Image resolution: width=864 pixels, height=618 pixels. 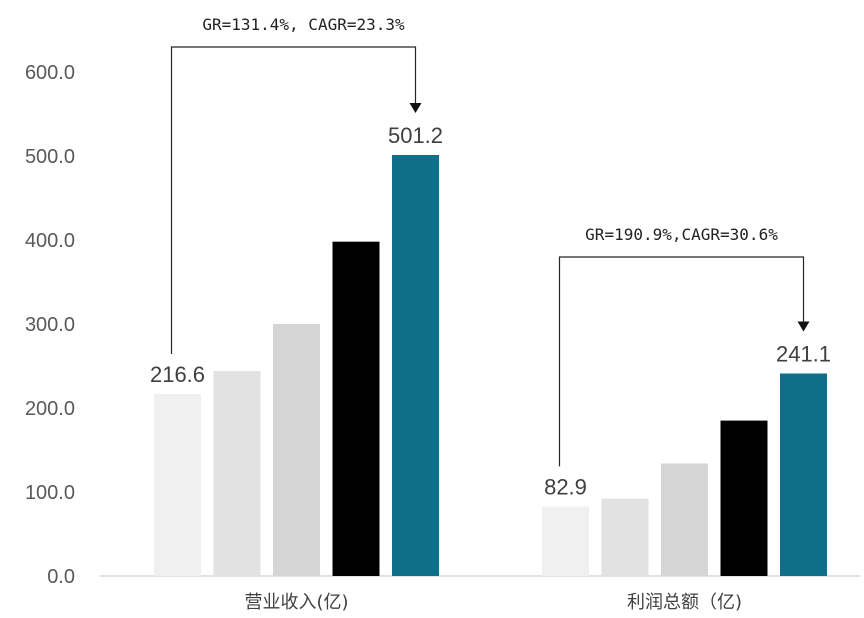 What do you see at coordinates (415, 135) in the screenshot?
I see `data-label-g0-b4: 501.2` at bounding box center [415, 135].